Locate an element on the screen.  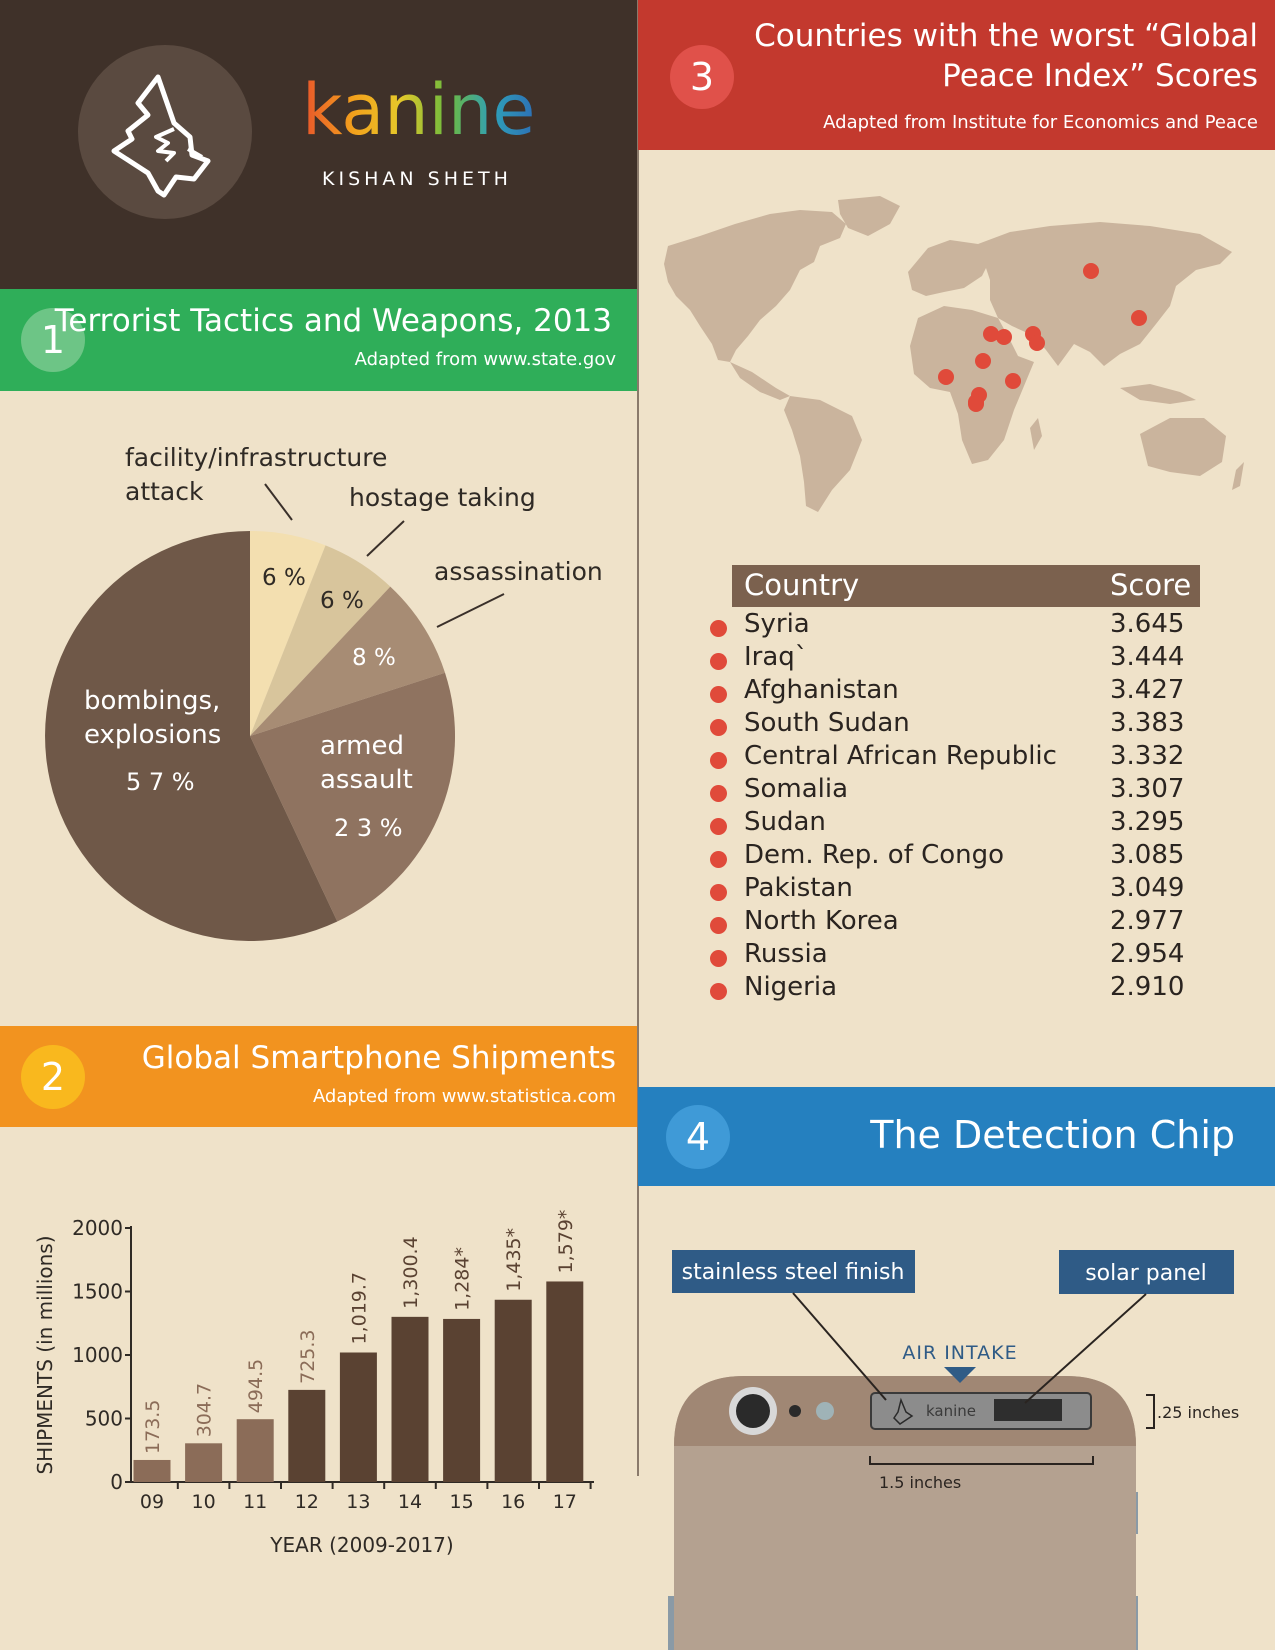
brand-author: KISHAN SHETH is located at coordinates (417, 179).